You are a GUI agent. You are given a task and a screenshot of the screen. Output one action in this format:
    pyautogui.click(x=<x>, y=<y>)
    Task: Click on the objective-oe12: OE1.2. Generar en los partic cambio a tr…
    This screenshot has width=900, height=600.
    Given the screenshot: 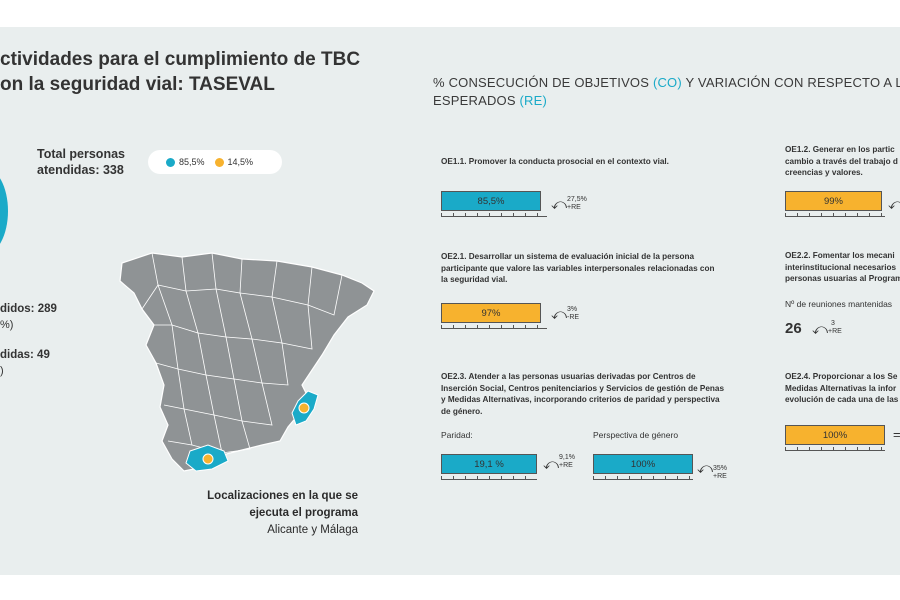 What is the action you would take?
    pyautogui.click(x=841, y=161)
    